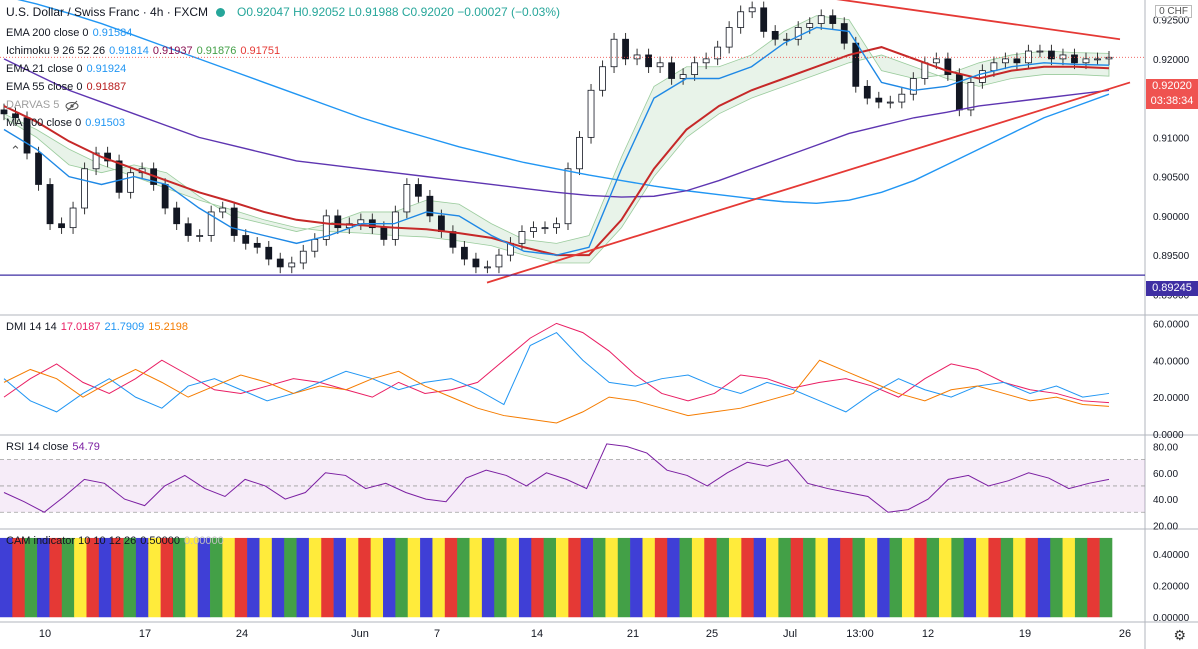 The width and height of the screenshot is (1198, 649). Describe the element at coordinates (1173, 11) in the screenshot. I see `currency-button: 0 CHF` at that location.